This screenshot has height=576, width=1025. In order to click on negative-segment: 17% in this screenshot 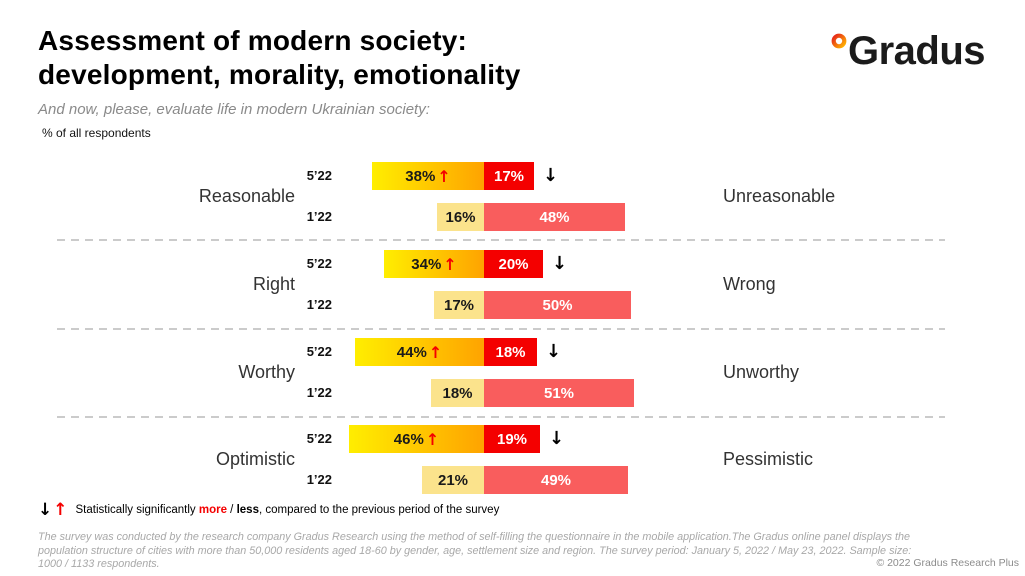, I will do `click(509, 176)`.